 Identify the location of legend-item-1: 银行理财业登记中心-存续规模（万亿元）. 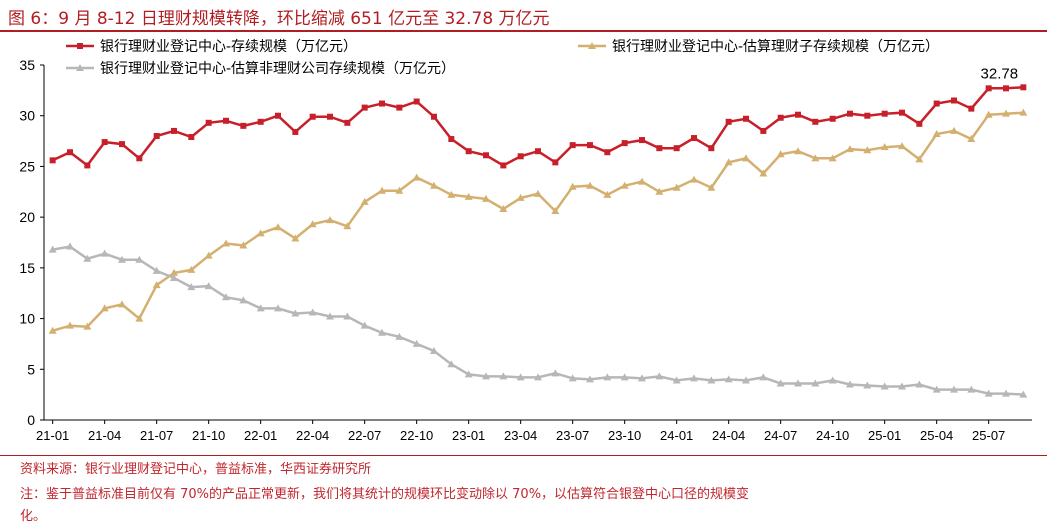
(211, 46).